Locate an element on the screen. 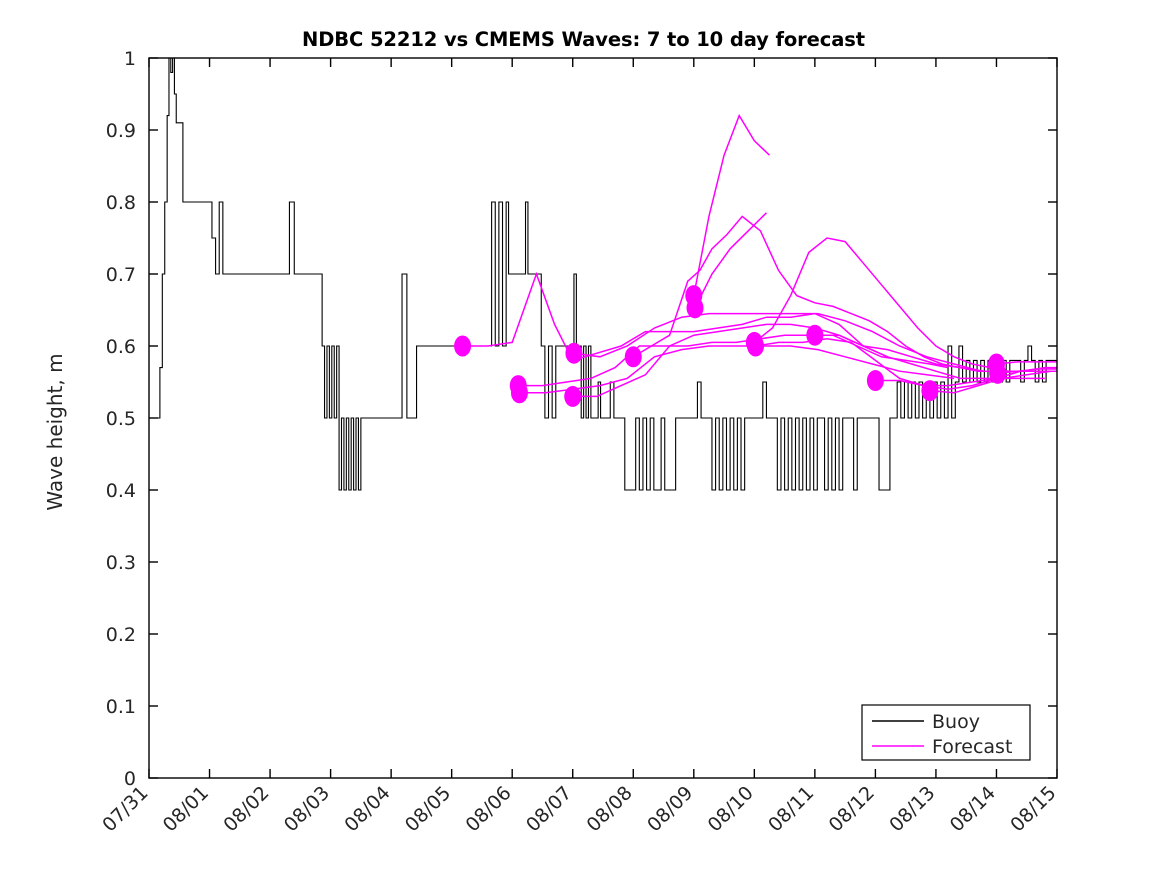  y-tick-label: 0.6 is located at coordinates (121, 347).